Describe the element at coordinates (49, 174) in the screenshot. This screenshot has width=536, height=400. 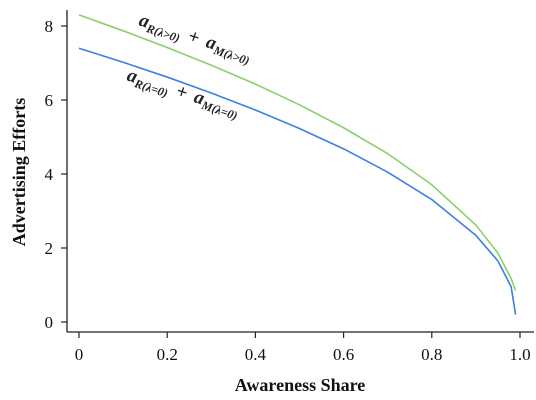
I see `y-tick-label: 4` at that location.